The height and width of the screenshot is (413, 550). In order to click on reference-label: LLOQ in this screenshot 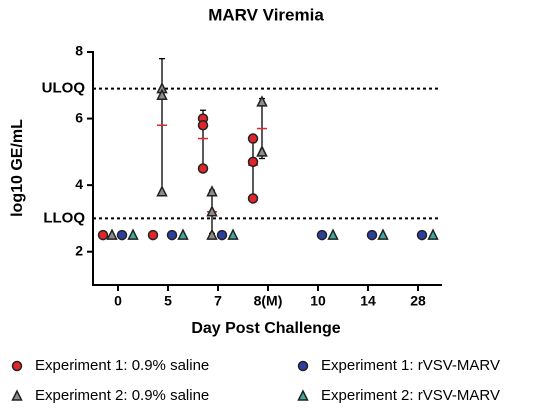, I will do `click(64, 217)`.